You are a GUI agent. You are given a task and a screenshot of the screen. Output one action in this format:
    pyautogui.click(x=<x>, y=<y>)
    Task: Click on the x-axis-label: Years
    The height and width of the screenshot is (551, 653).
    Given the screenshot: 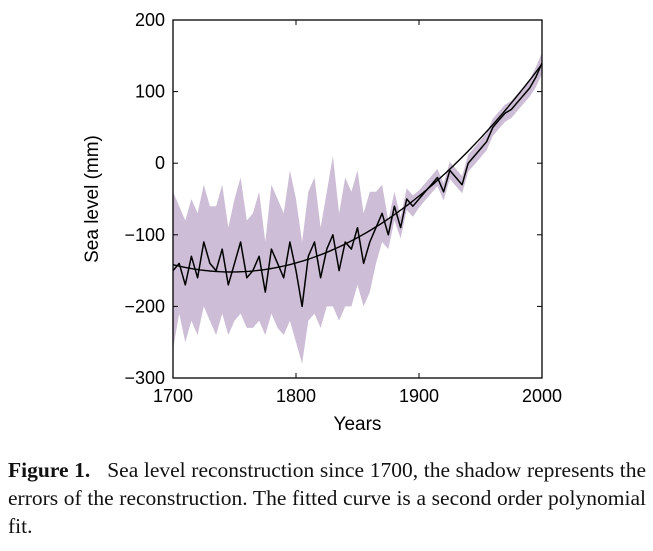 What is the action you would take?
    pyautogui.click(x=358, y=424)
    